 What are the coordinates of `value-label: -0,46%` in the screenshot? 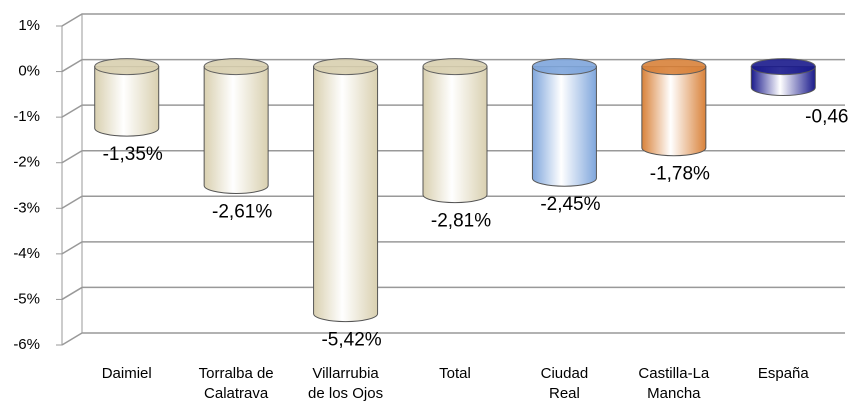 It's located at (827, 117).